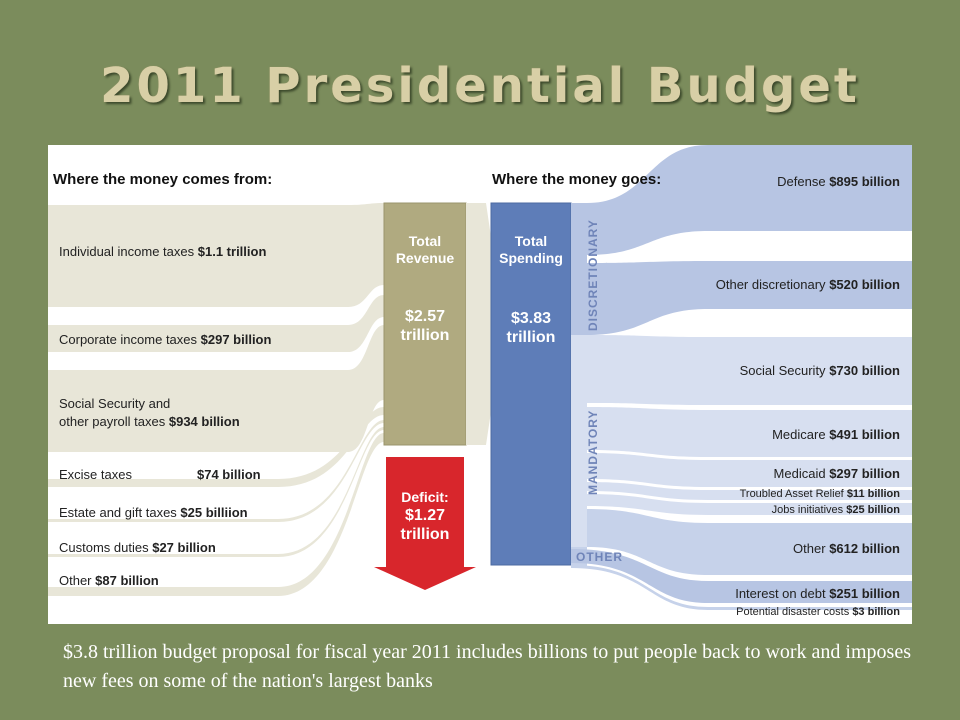 This screenshot has height=720, width=960. I want to click on source-other: Other $87 billion, so click(109, 580).